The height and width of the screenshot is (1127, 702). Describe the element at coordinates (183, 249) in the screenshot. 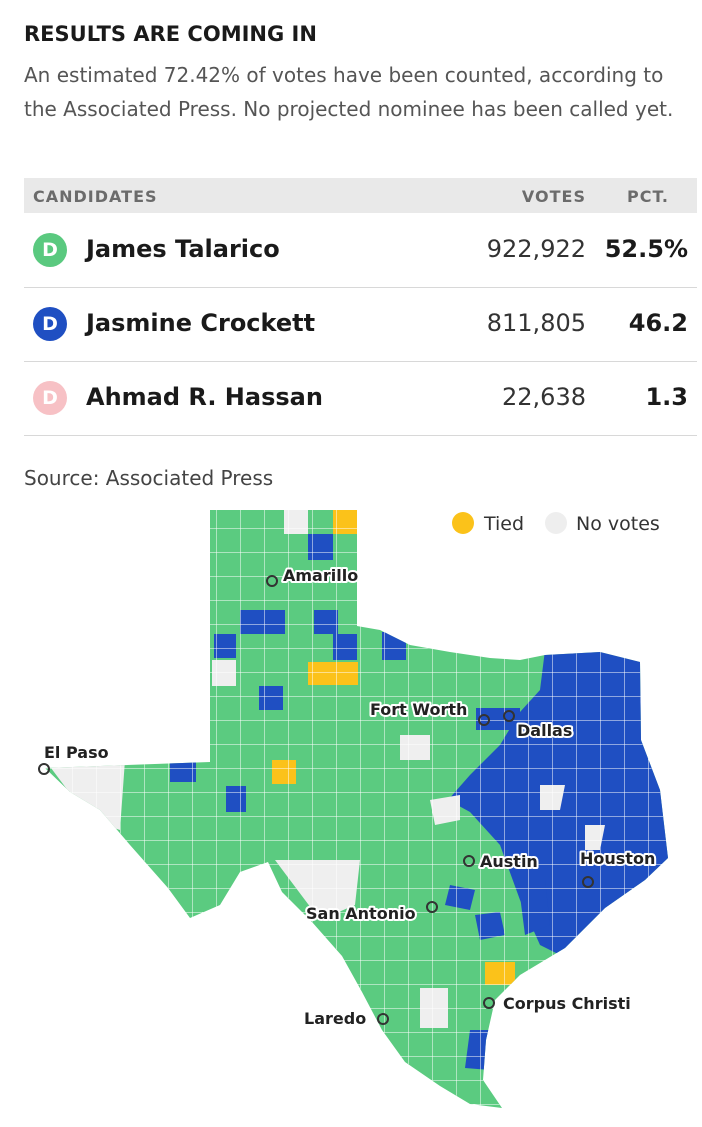

I see `candidate-name: James Talarico` at that location.